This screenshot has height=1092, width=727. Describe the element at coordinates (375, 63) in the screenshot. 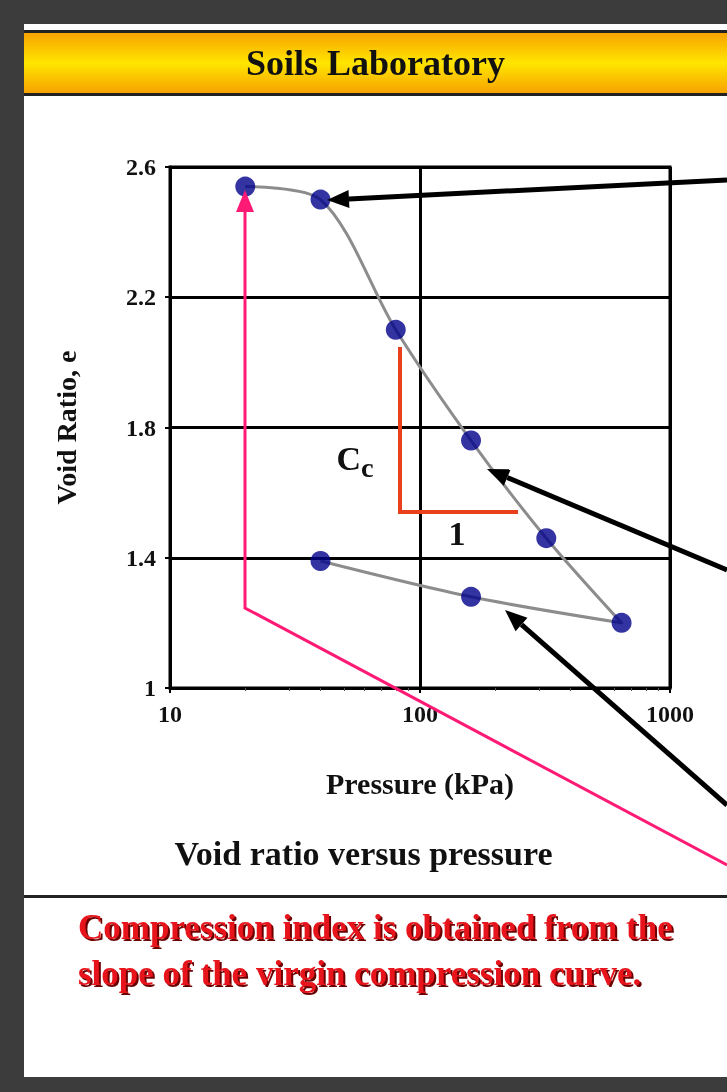

I see `chart-title: Soils Laboratory` at that location.